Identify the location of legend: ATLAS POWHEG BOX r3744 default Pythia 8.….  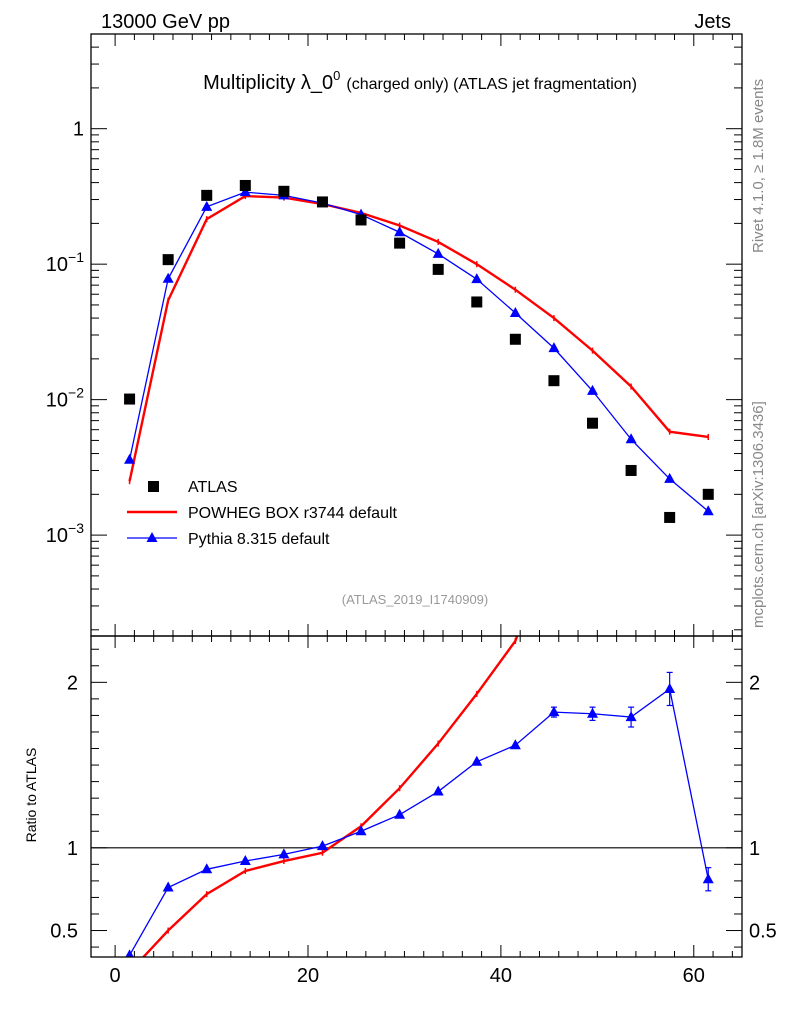
(262, 513).